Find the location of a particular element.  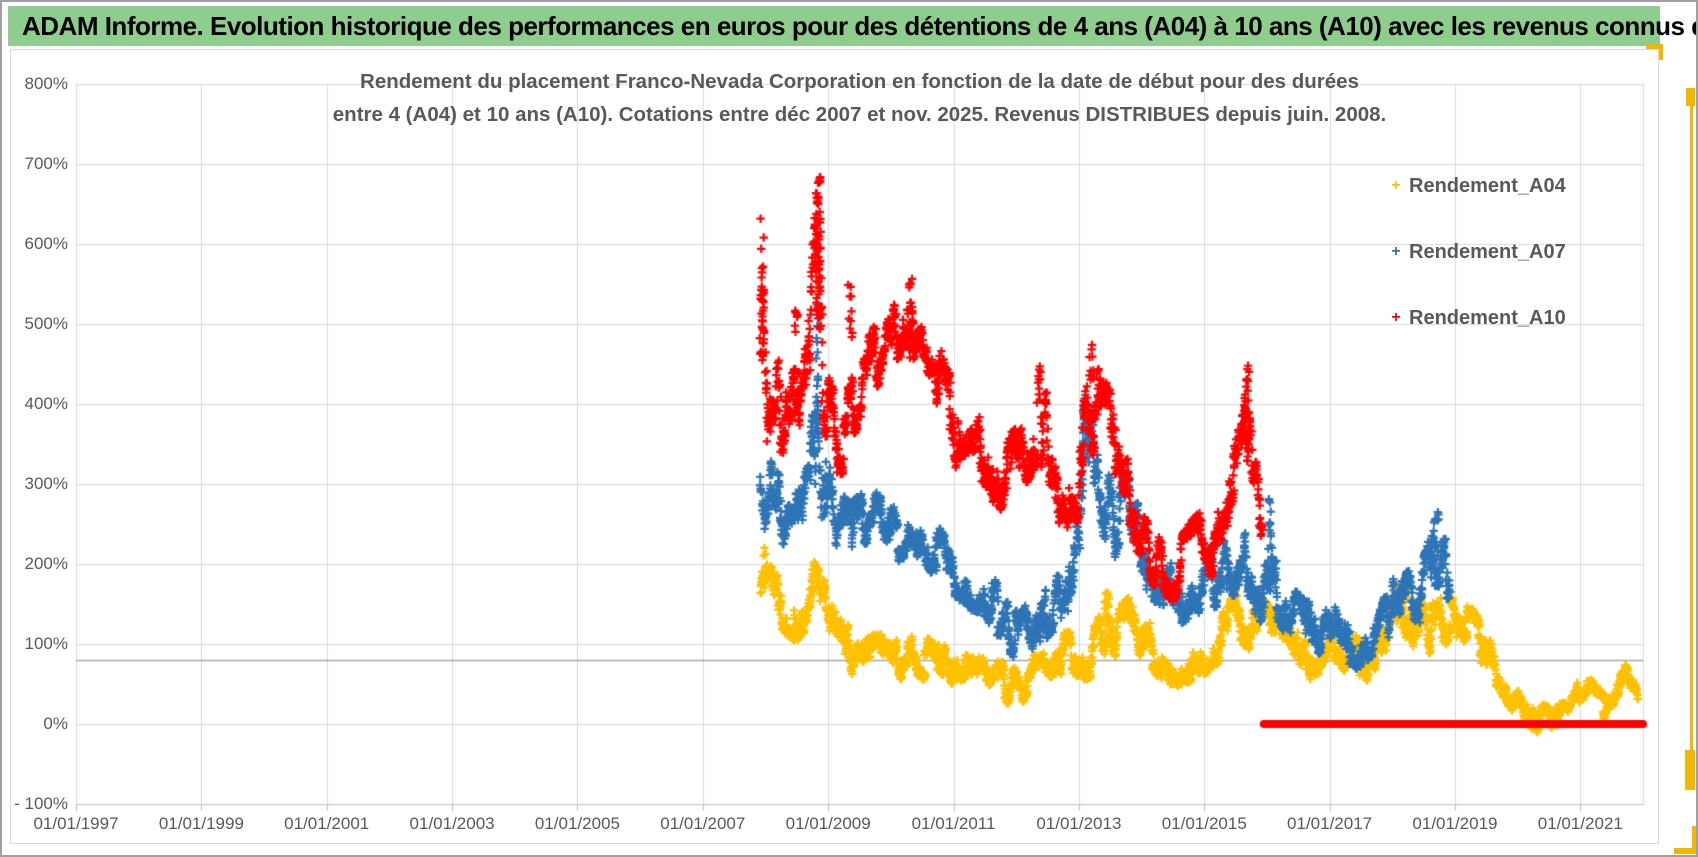

legend-item-rendement-a07: + Rendement_A07 is located at coordinates (1476, 252).